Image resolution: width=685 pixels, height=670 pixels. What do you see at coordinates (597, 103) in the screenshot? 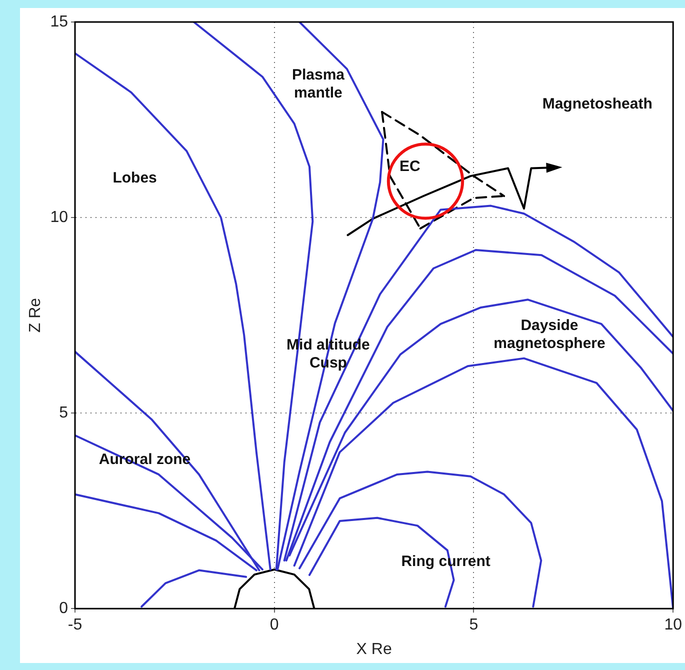
I see `annotation: Magnetosheath` at bounding box center [597, 103].